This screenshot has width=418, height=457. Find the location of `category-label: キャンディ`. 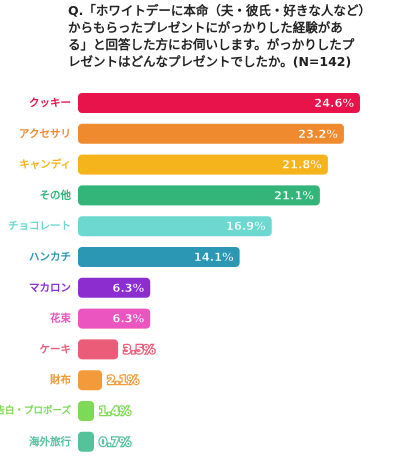

category-label: キャンディ is located at coordinates (45, 164).